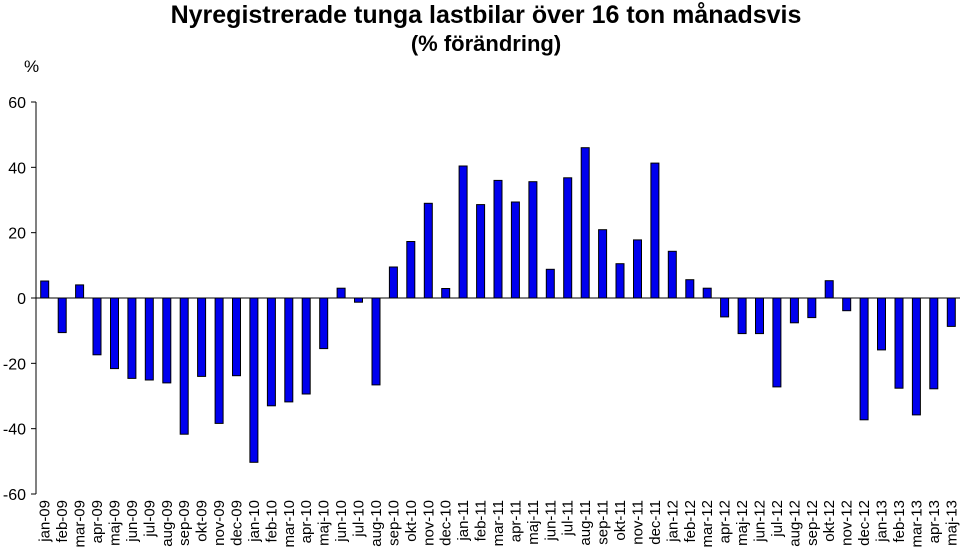 The width and height of the screenshot is (960, 558). Describe the element at coordinates (393, 523) in the screenshot. I see `x-tick-label-sep-10: sep-10` at that location.